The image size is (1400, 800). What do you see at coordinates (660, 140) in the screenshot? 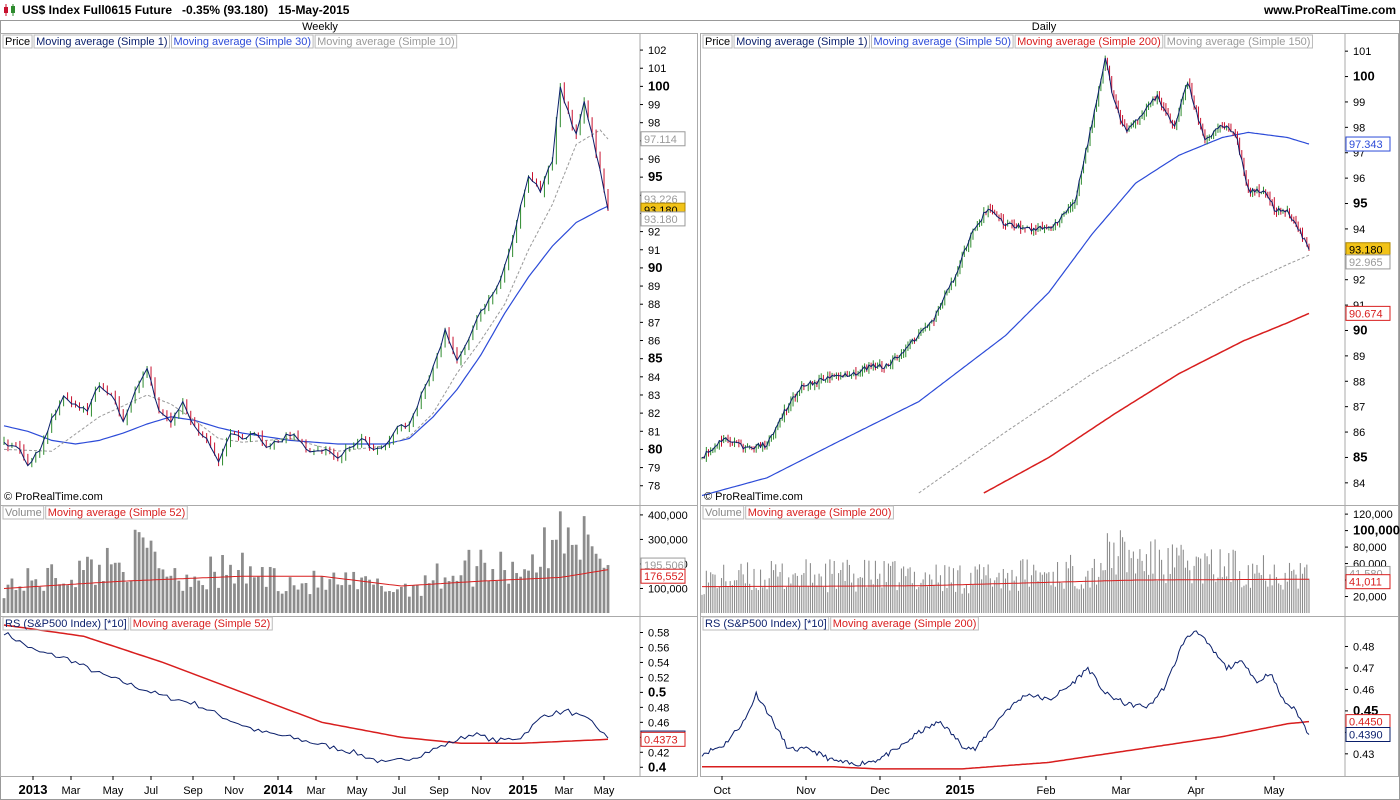
I see `weekly-price-tag: 97.114` at bounding box center [660, 140].